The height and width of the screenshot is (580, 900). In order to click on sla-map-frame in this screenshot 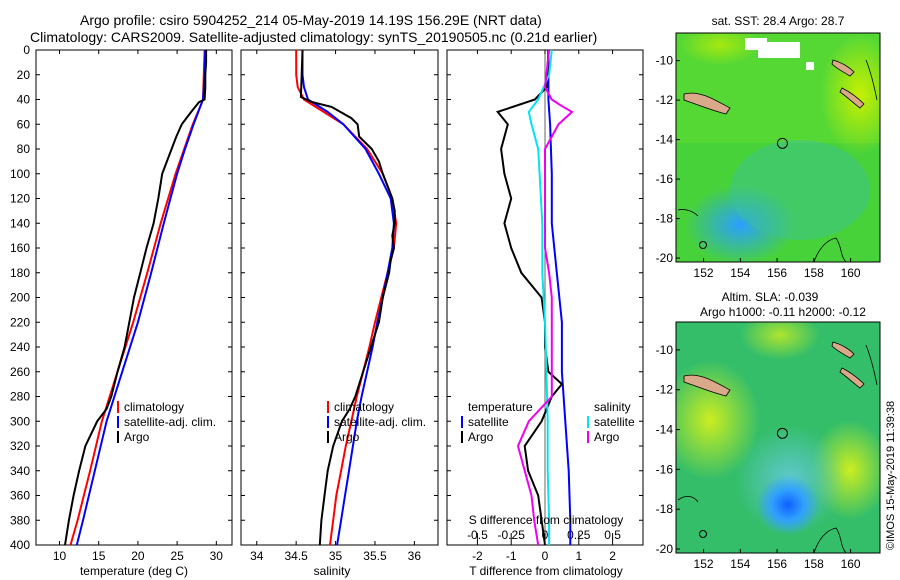, I will do `click(778, 437)`.